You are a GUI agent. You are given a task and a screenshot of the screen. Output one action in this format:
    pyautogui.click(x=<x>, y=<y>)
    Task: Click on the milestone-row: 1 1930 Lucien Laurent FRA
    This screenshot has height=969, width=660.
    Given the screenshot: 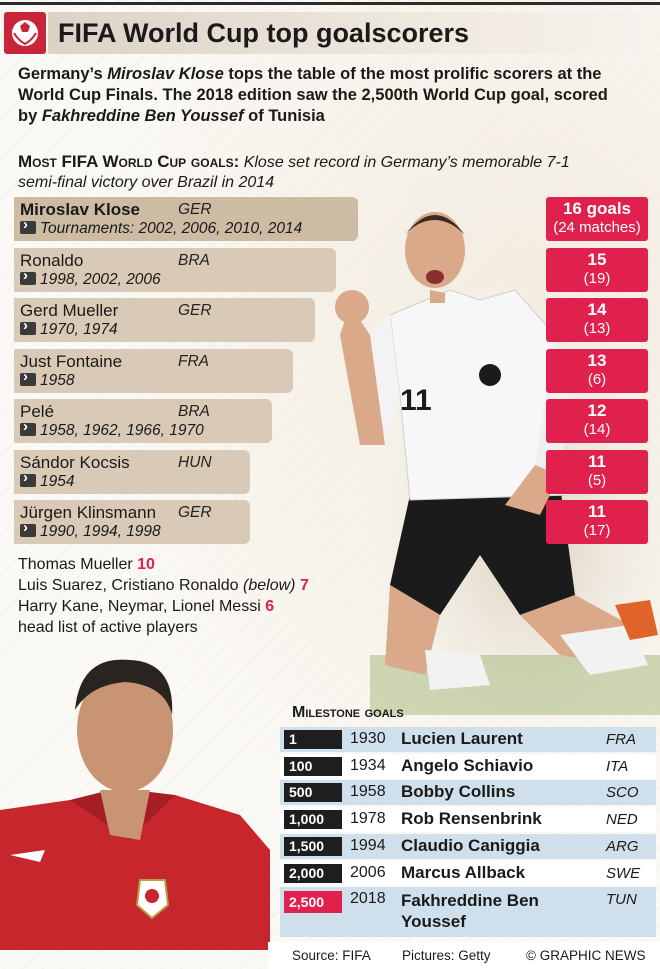 What is the action you would take?
    pyautogui.click(x=468, y=739)
    